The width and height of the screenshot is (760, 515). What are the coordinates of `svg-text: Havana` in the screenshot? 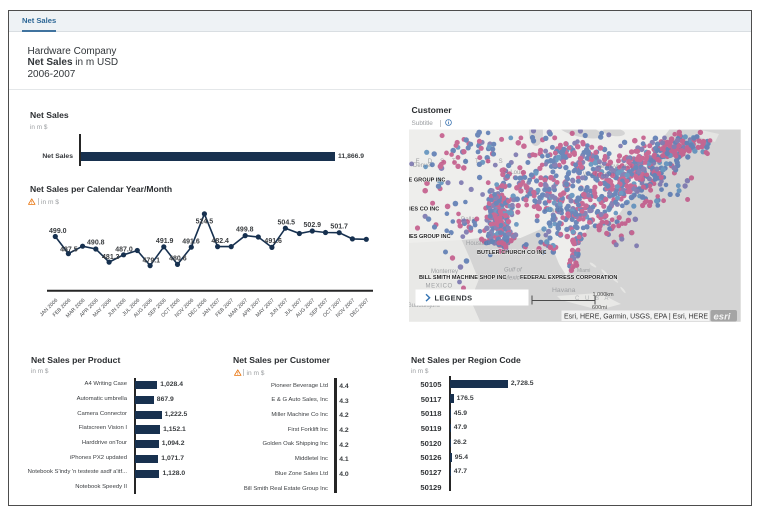 It's located at (564, 290).